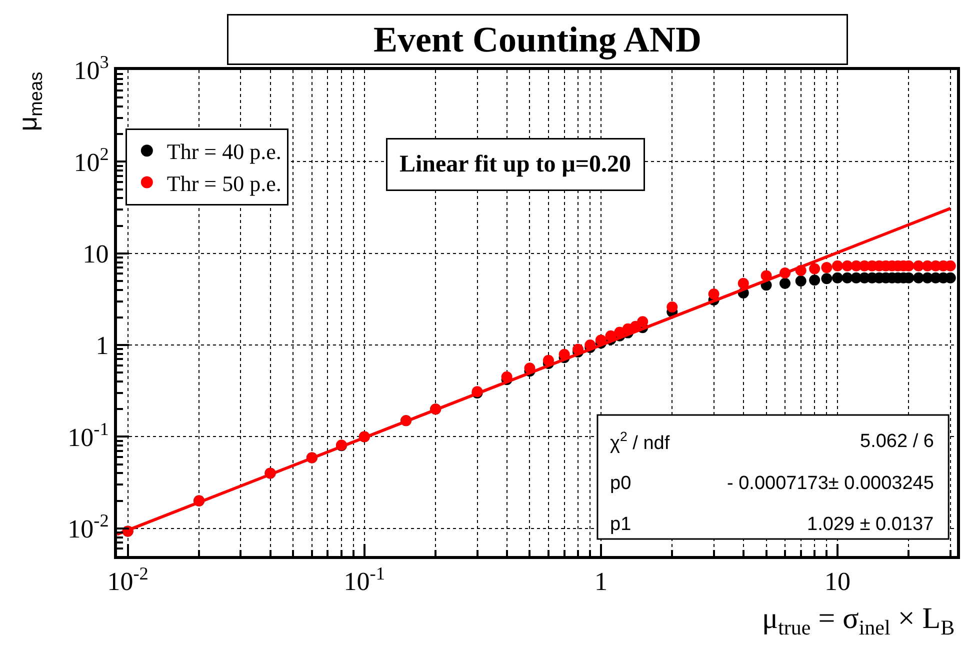 The width and height of the screenshot is (966, 666). I want to click on annotation: χ$^{2}$ / ndf, so click(640, 441).